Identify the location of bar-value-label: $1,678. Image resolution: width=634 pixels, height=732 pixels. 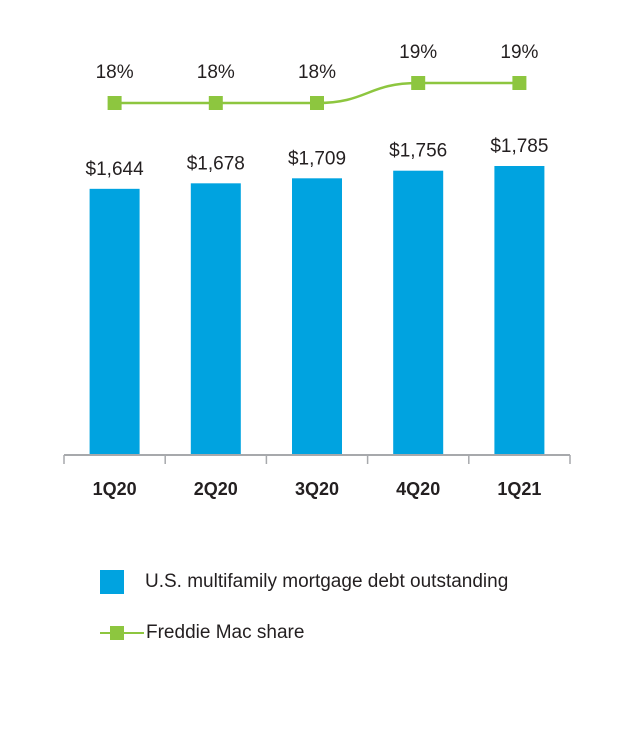
(216, 163).